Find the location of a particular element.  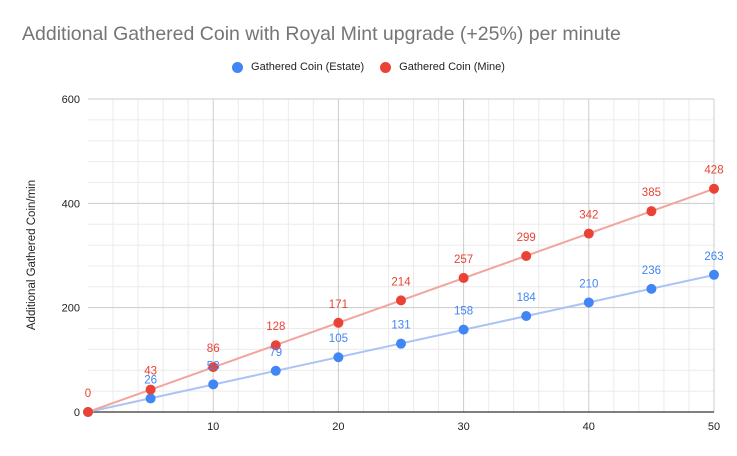

x-tick-label: 20 is located at coordinates (338, 427).